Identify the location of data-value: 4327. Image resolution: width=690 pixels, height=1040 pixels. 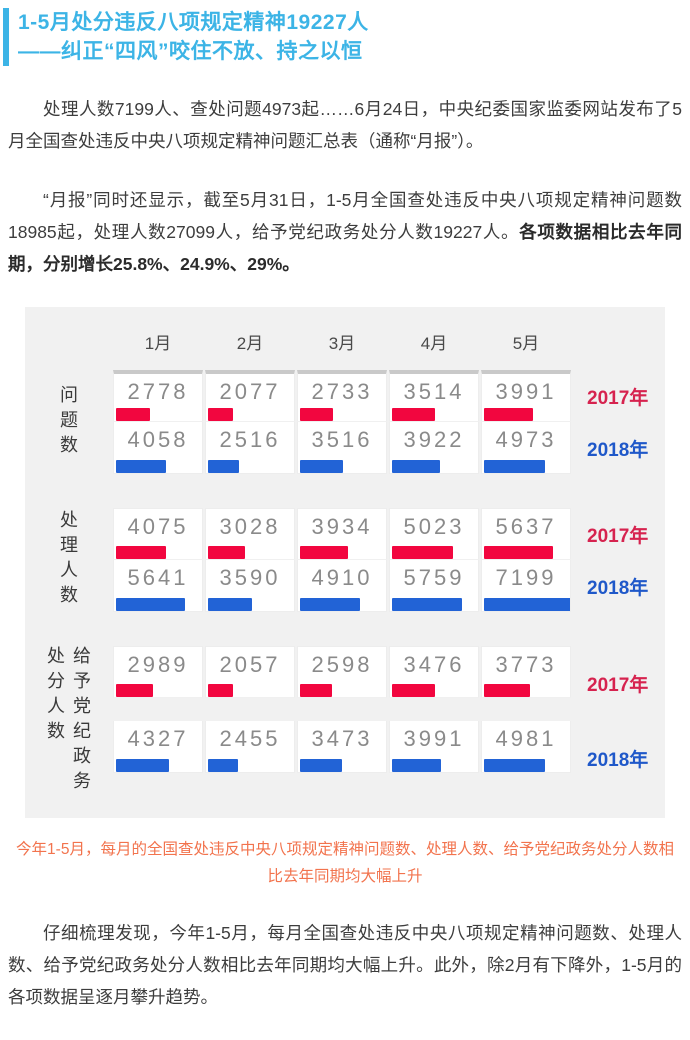
(158, 738).